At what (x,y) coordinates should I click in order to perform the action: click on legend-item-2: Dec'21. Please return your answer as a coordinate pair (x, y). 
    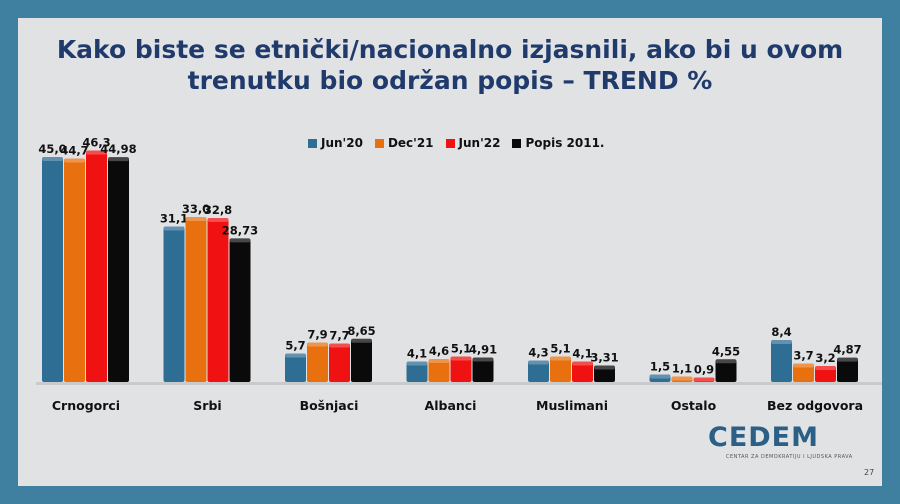
    Looking at the image, I should click on (404, 143).